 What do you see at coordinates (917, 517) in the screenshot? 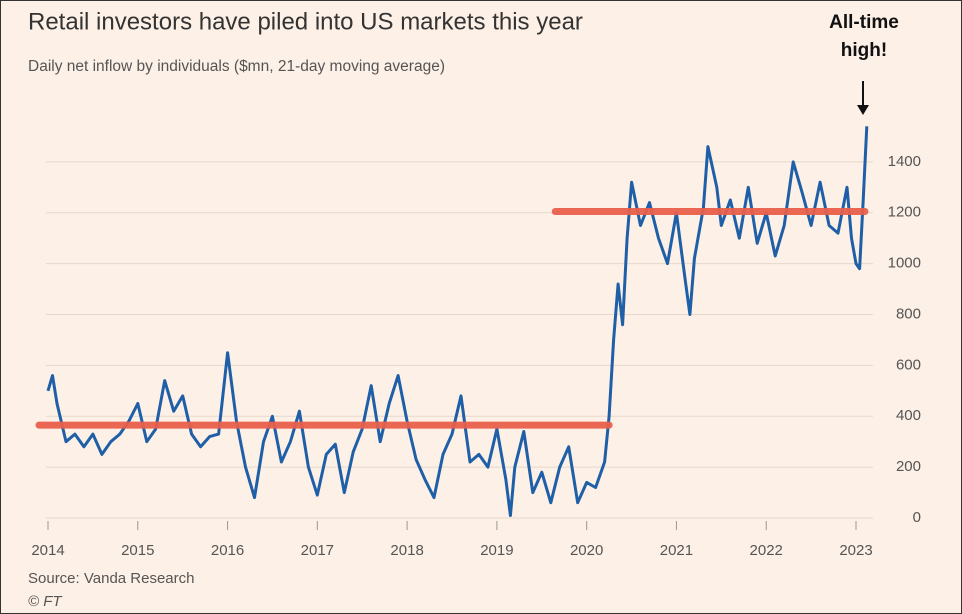
I see `y-tick-label: 0` at bounding box center [917, 517].